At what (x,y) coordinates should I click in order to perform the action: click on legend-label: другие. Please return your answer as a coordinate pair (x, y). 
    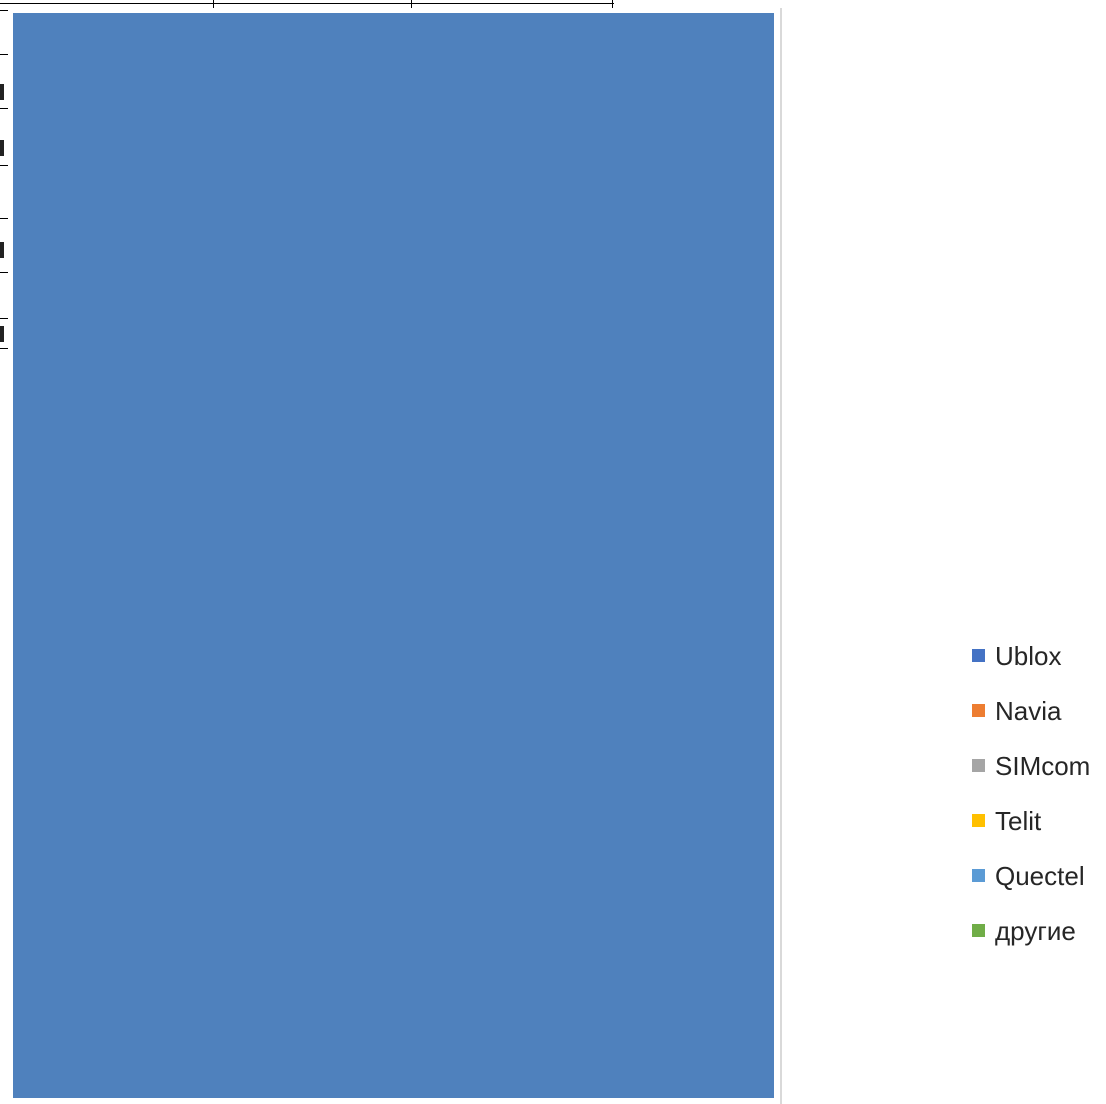
    Looking at the image, I should click on (1035, 930).